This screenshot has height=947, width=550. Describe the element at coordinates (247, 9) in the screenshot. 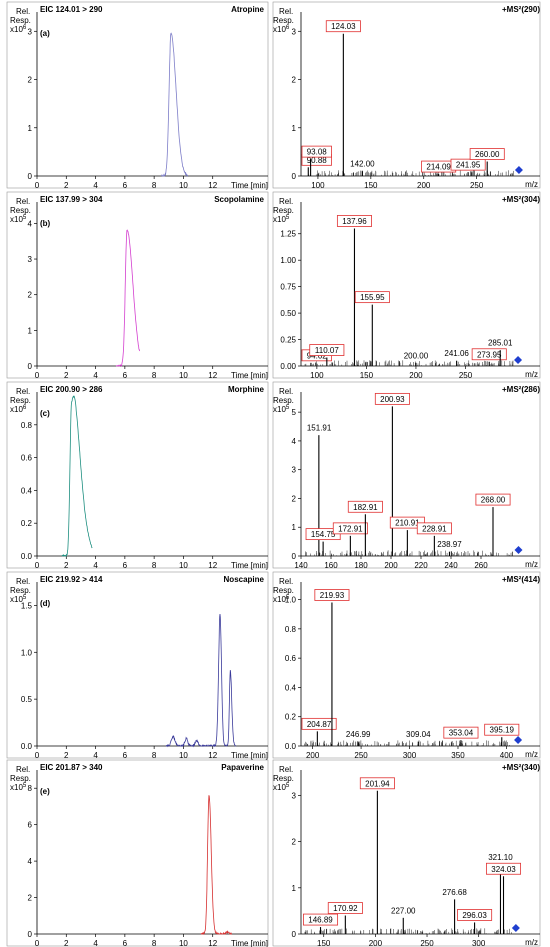

I see `compound-name: Atropine` at that location.